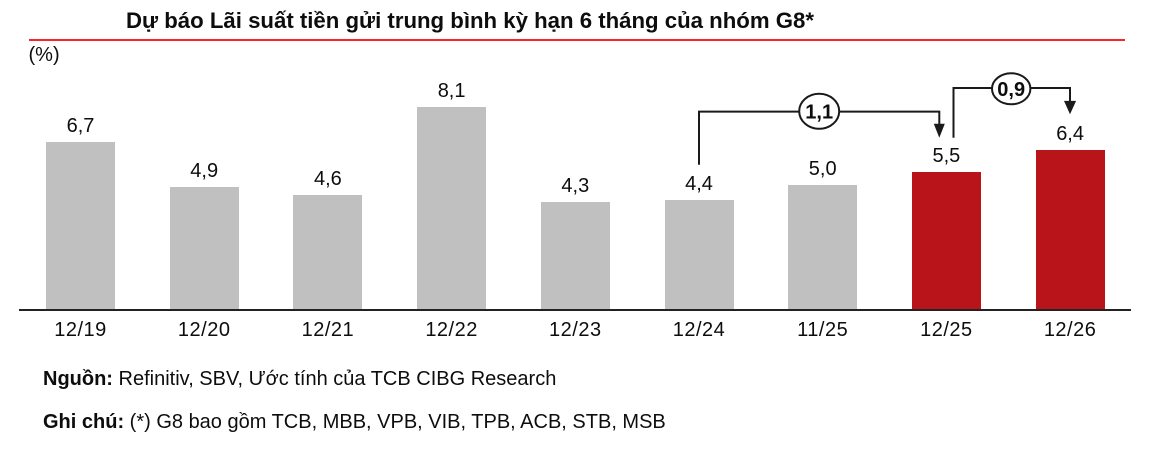 The height and width of the screenshot is (464, 1175). What do you see at coordinates (819, 113) in the screenshot?
I see `svg-text: 1,1` at bounding box center [819, 113].